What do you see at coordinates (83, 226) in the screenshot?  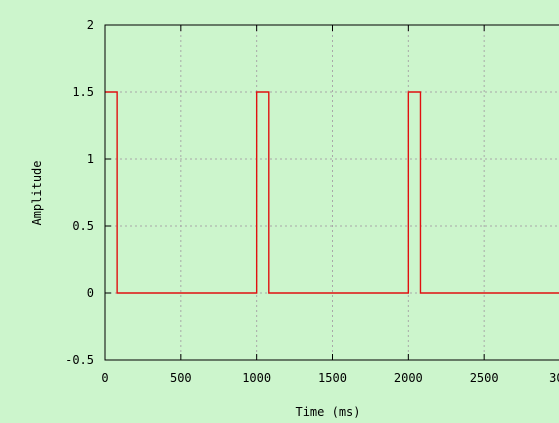 I see `y-tick-label: 0.5` at bounding box center [83, 226].